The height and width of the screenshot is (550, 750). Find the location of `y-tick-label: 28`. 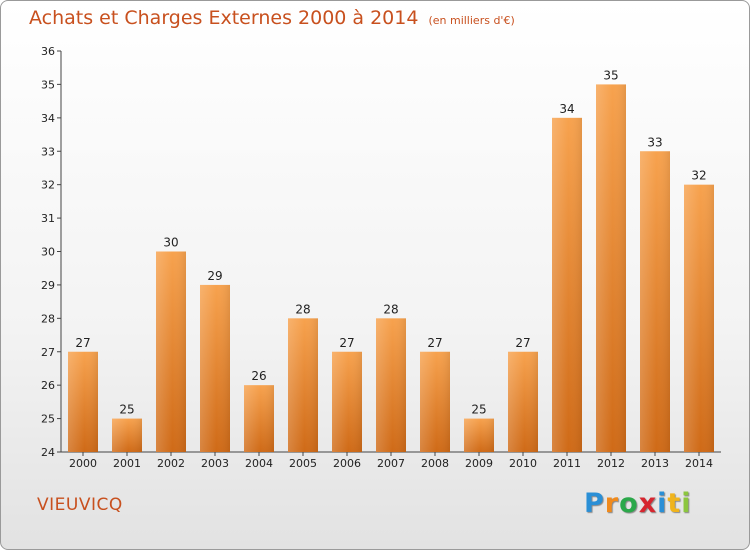

y-tick-label: 28 is located at coordinates (48, 318).